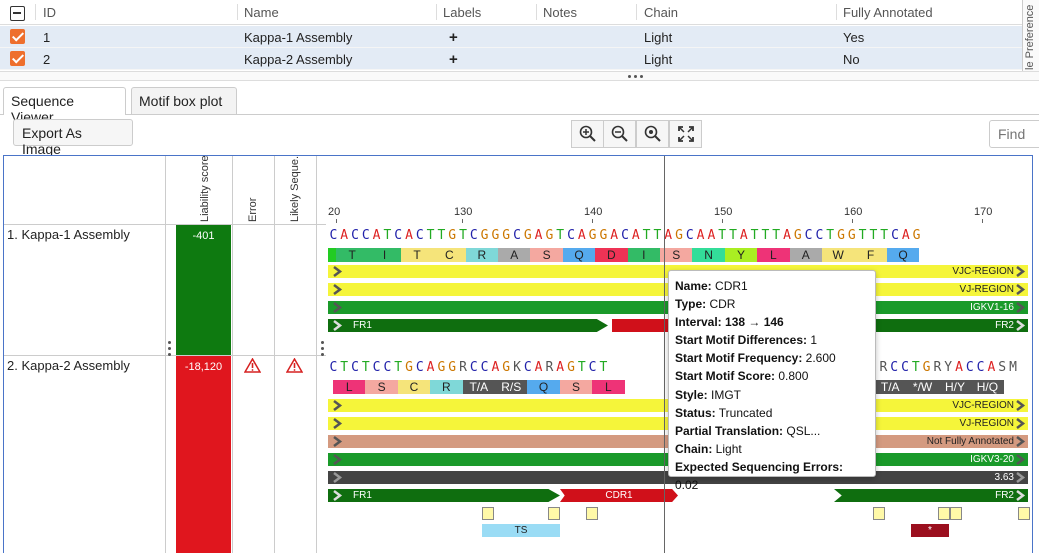 The width and height of the screenshot is (1039, 553). I want to click on zoom-fit-icon, so click(652, 133).